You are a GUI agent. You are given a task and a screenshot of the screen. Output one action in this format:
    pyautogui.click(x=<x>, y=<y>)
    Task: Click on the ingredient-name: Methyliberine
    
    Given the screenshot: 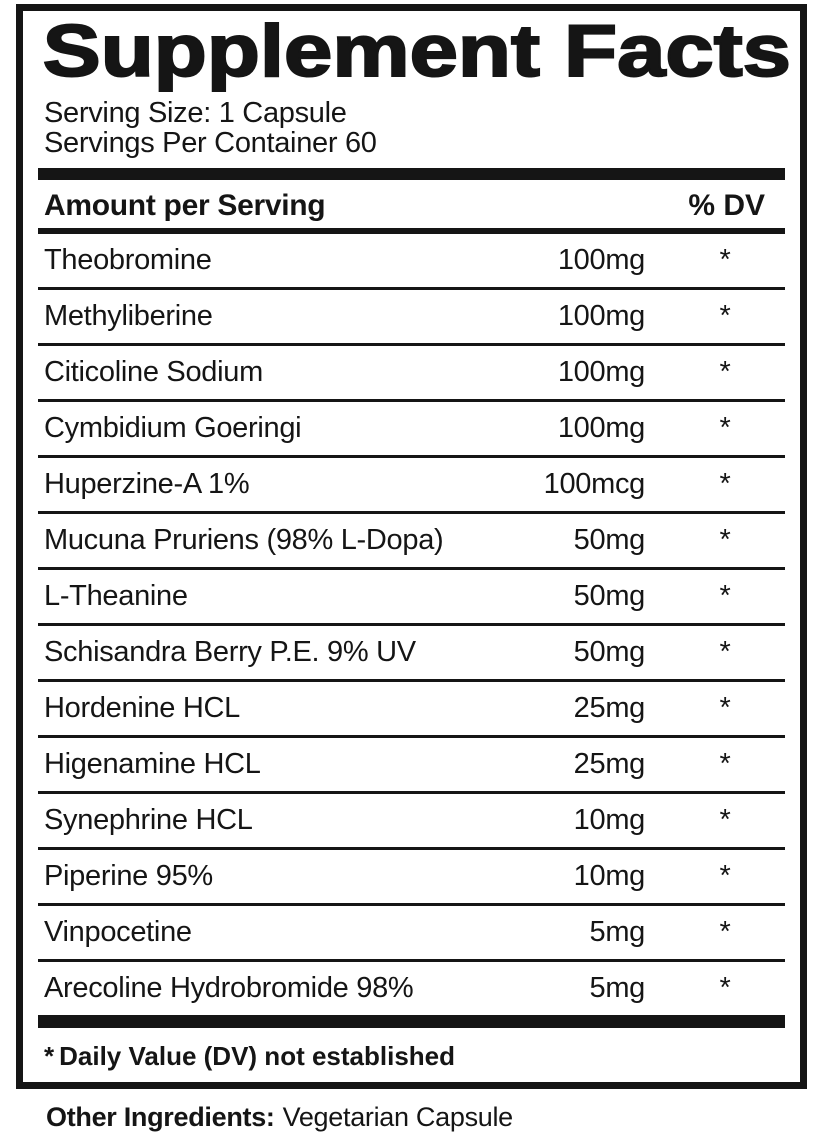 What is the action you would take?
    pyautogui.click(x=128, y=316)
    